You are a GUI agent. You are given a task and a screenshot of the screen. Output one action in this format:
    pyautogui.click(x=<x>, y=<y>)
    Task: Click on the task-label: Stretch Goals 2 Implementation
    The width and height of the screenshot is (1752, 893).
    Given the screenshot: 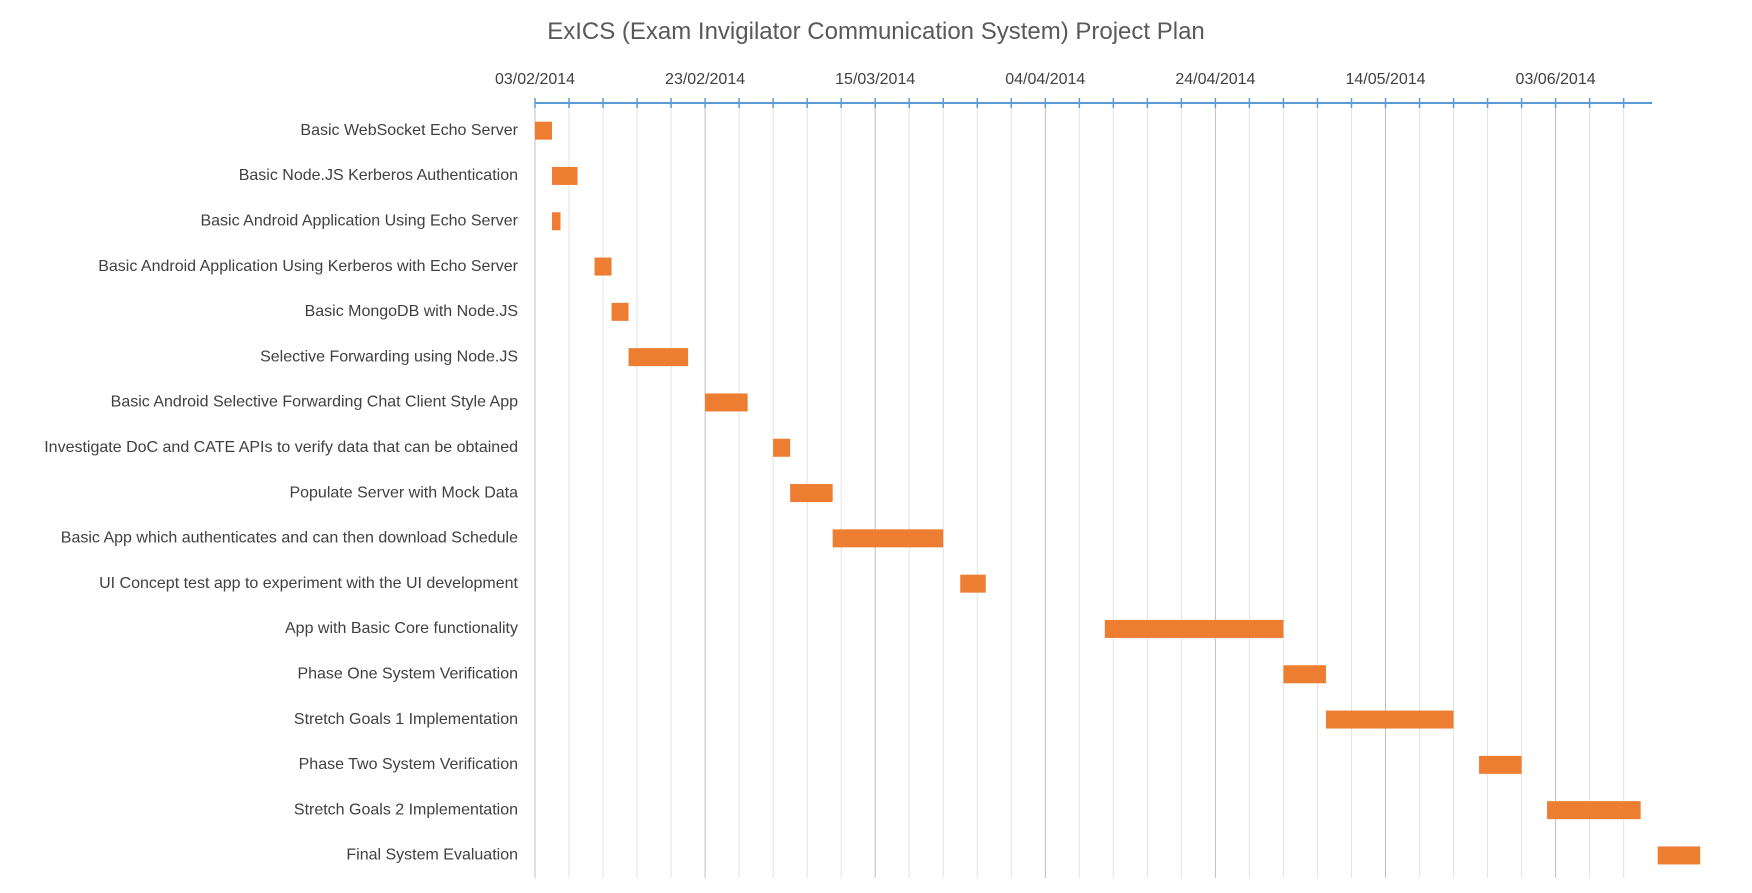 What is the action you would take?
    pyautogui.click(x=406, y=809)
    